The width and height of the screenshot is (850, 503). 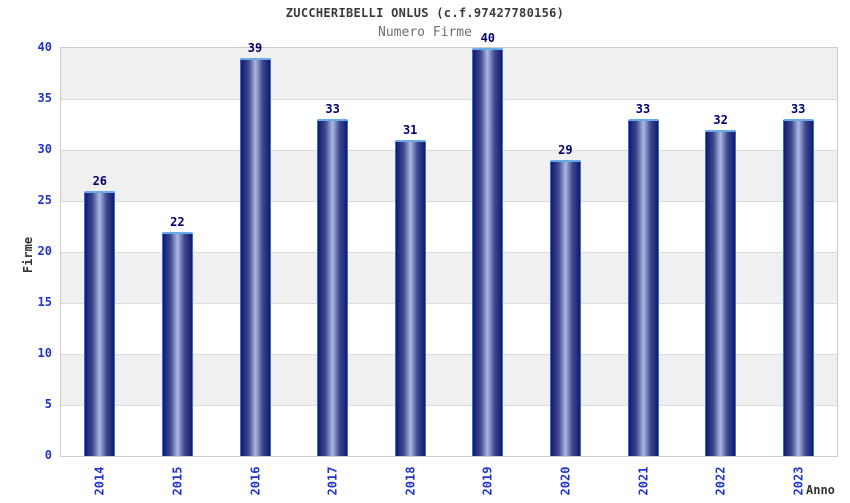 I want to click on x-tick-label: 2017, so click(x=333, y=481).